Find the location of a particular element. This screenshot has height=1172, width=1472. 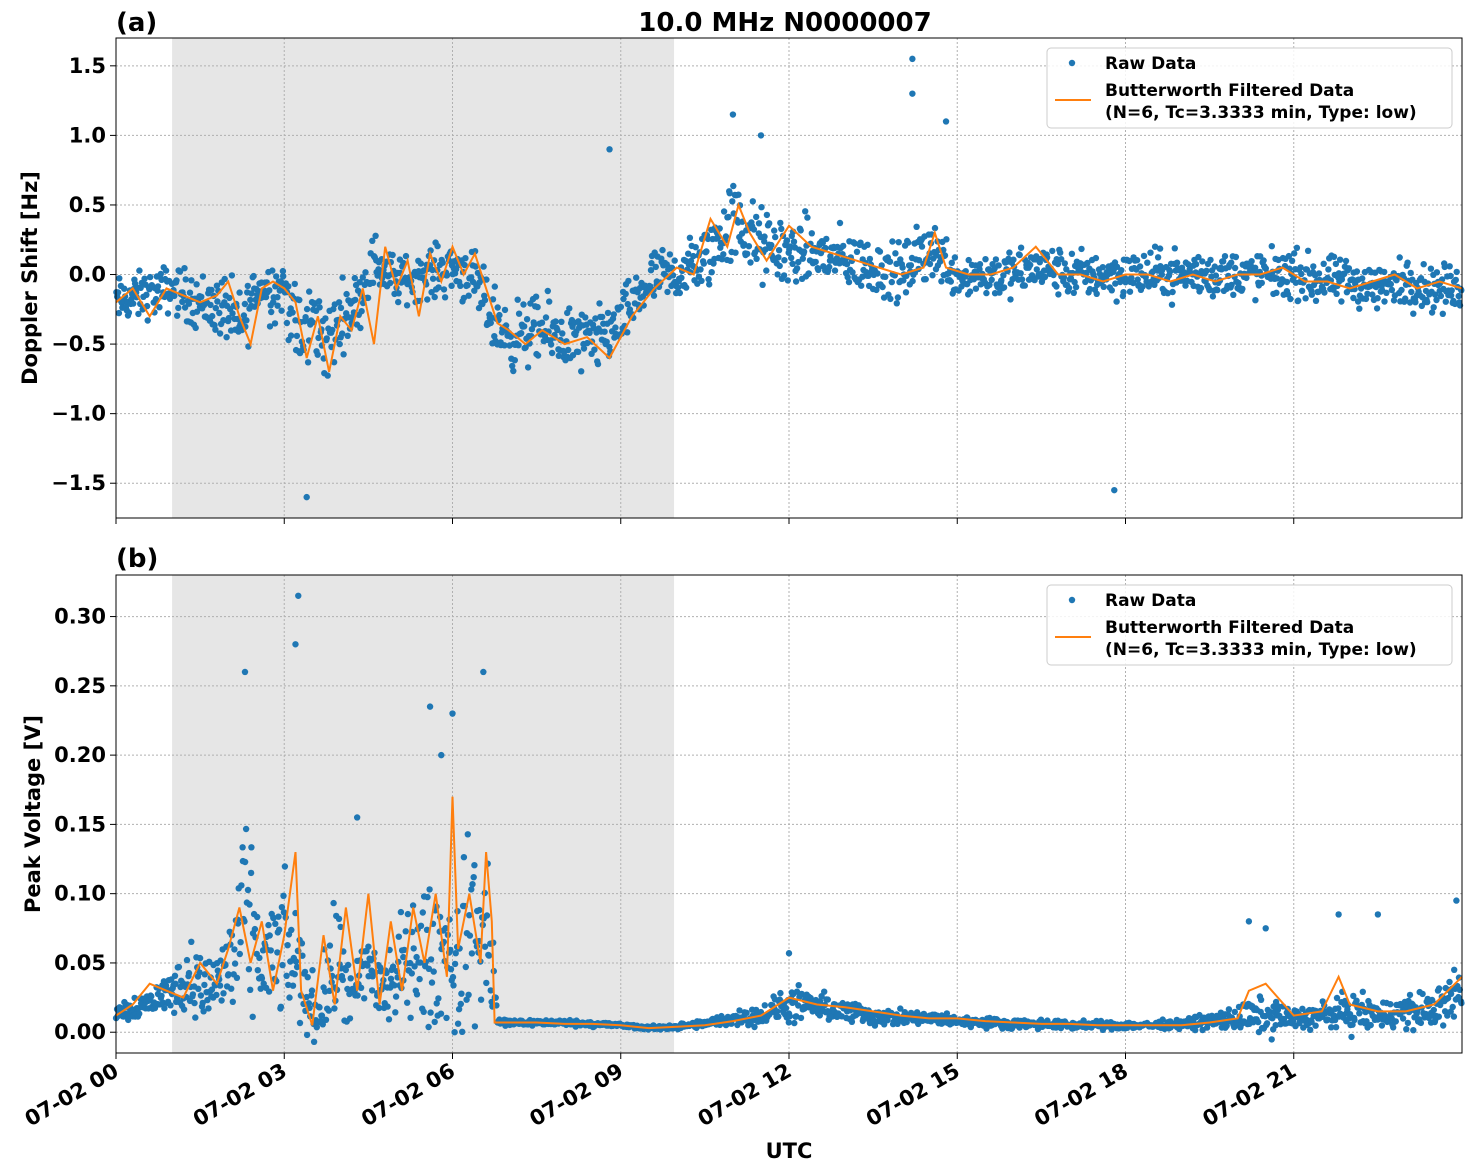

legend-label-filtered: Butterworth Filtered Data is located at coordinates (1229, 91).